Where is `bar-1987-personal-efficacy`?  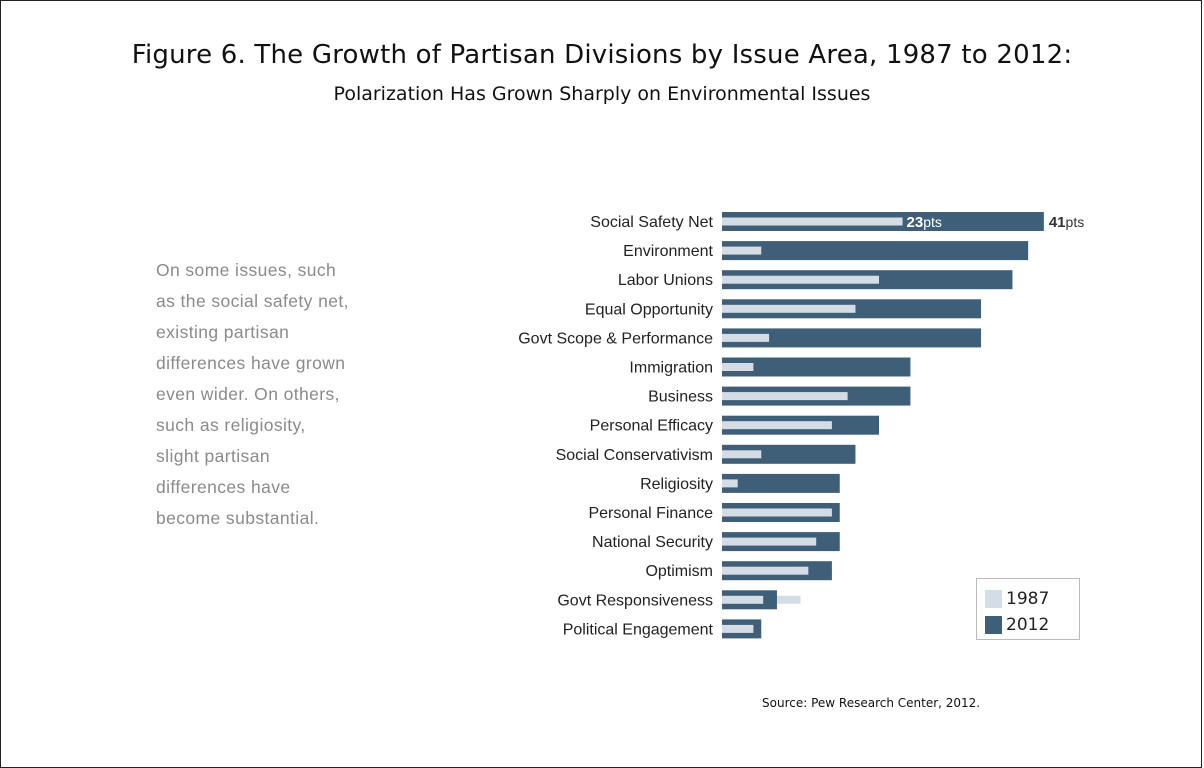 bar-1987-personal-efficacy is located at coordinates (777, 425).